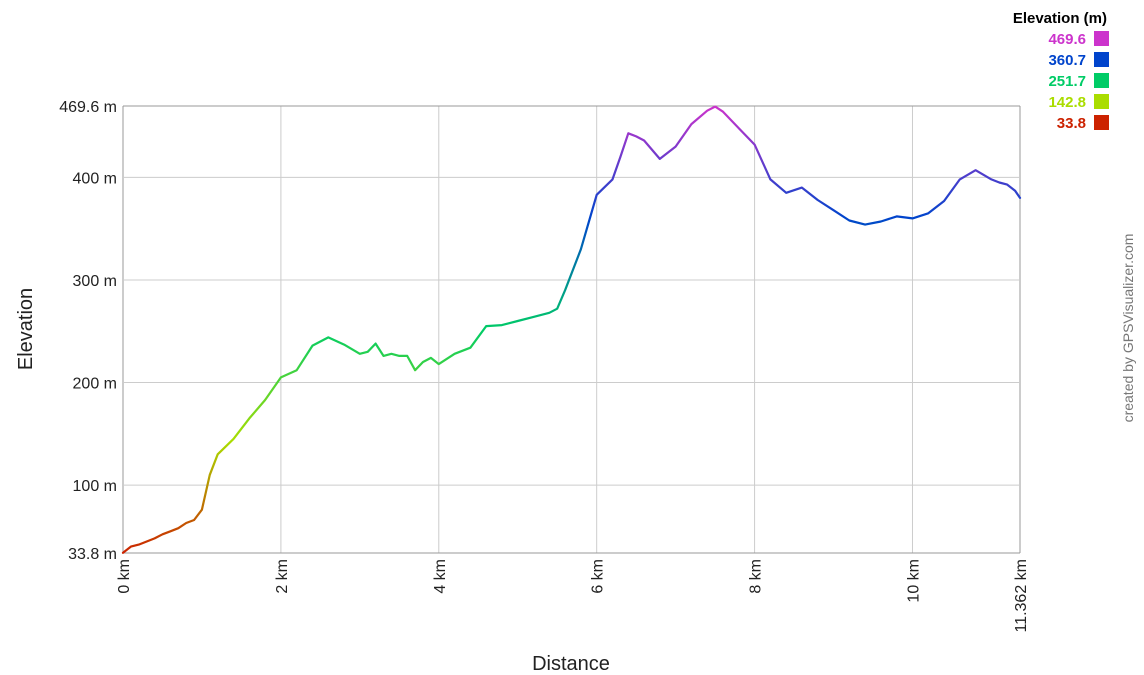  I want to click on legend-value: 360.7, so click(1067, 60).